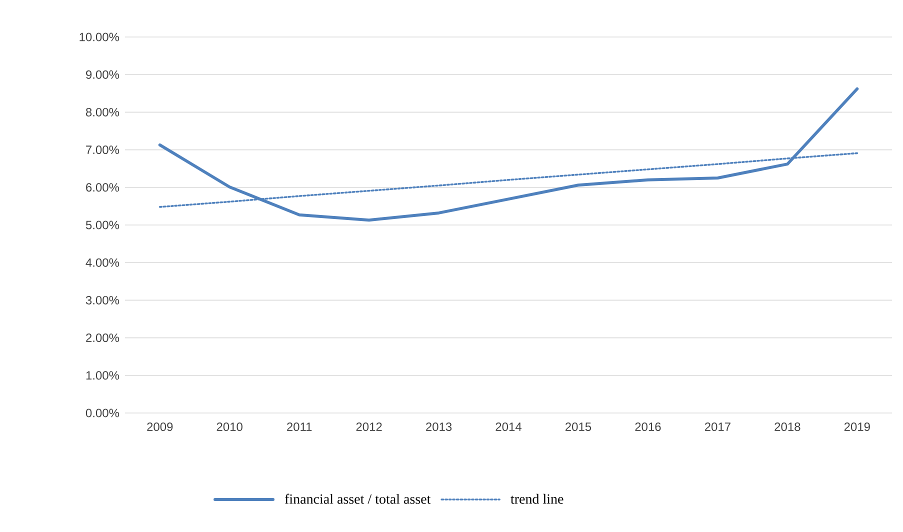 This screenshot has height=532, width=903. Describe the element at coordinates (103, 74) in the screenshot. I see `y-tick-label: 9.00%` at that location.